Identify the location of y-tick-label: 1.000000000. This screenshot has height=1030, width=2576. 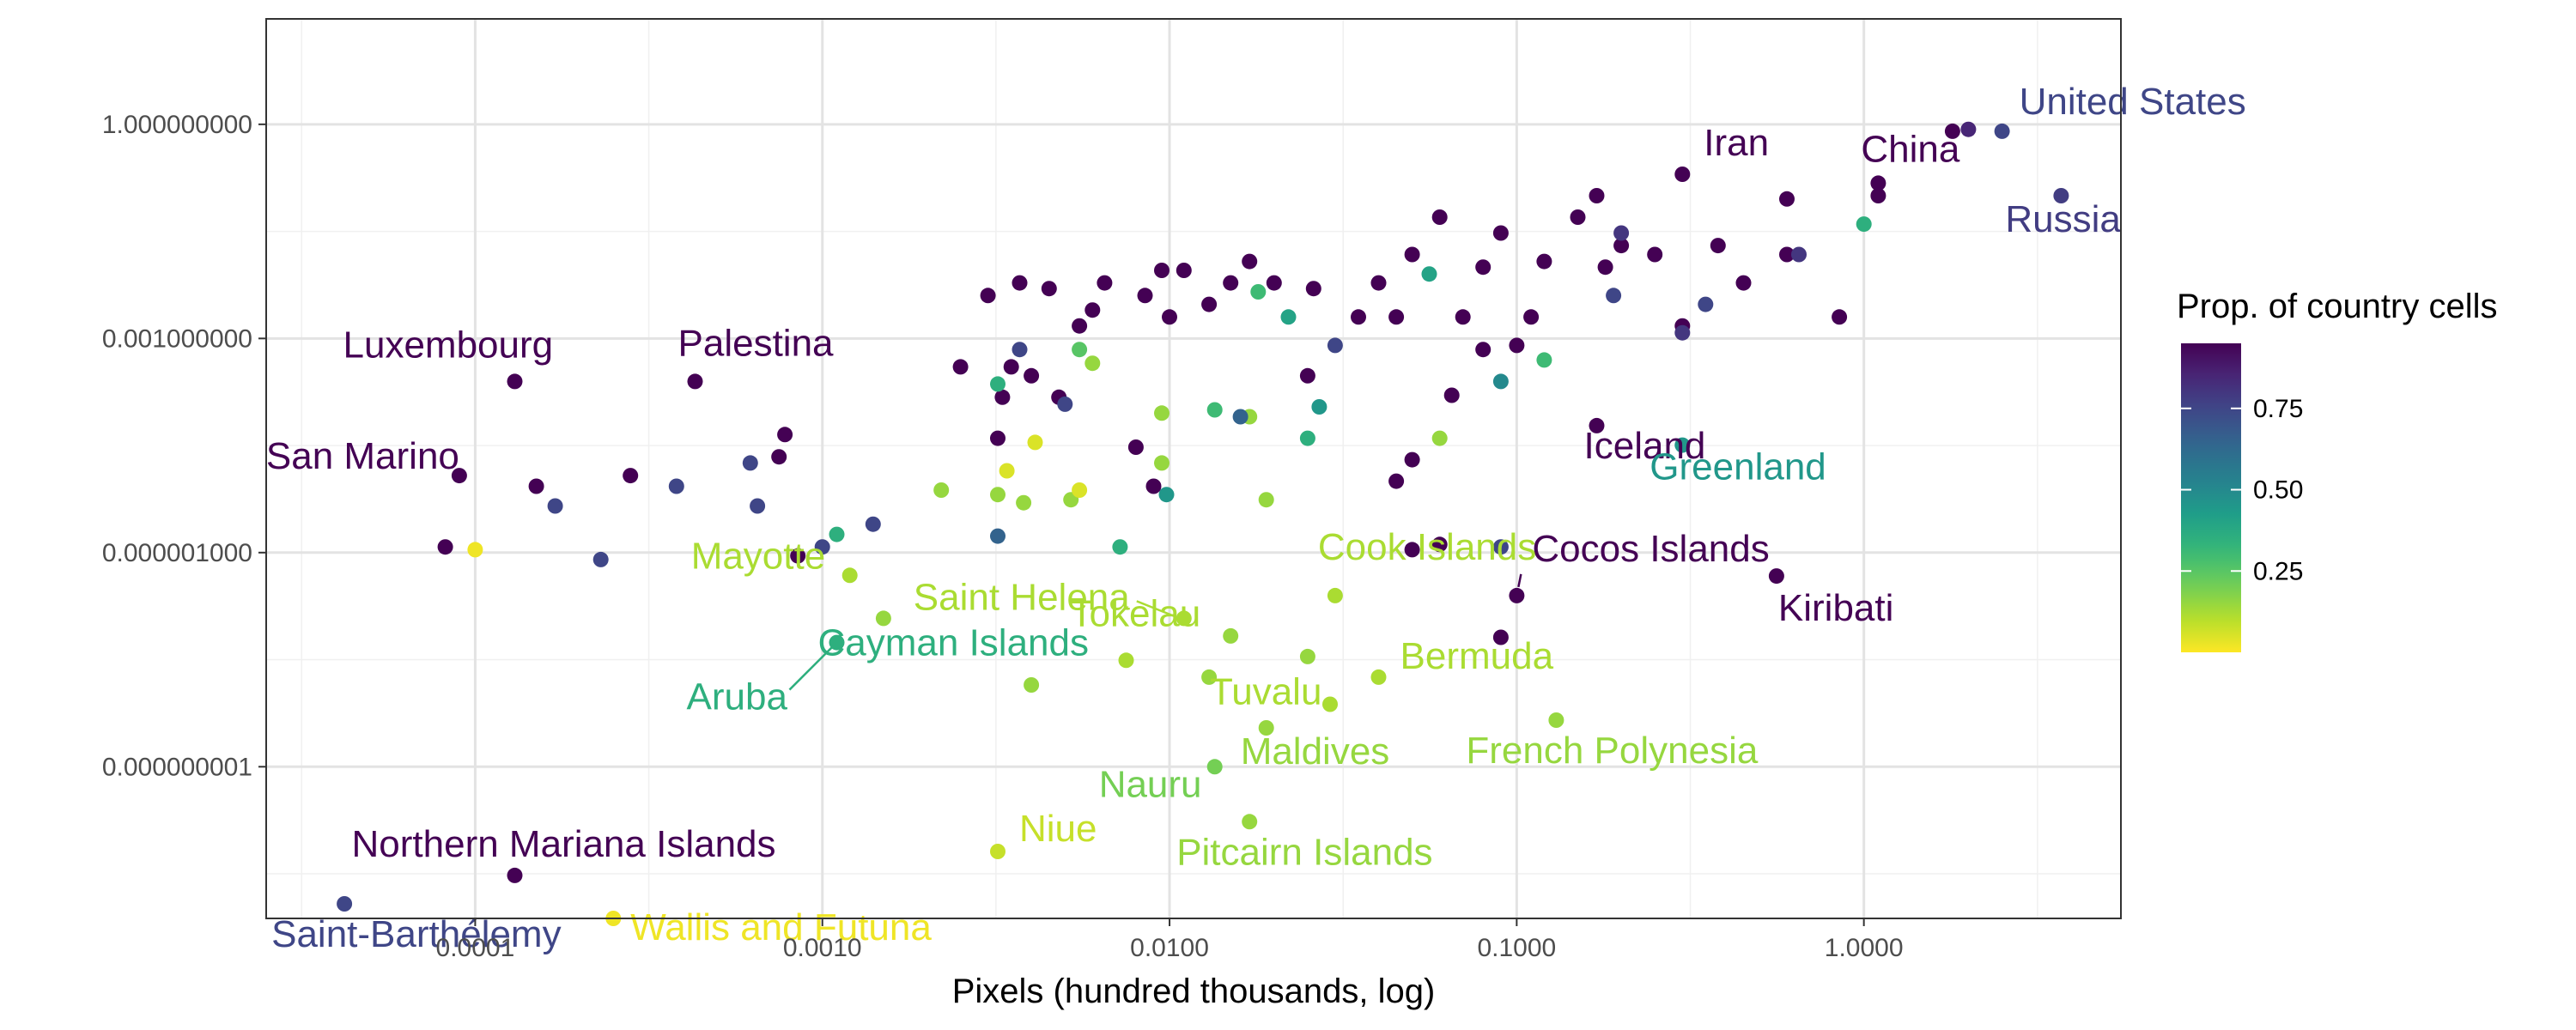
(177, 125).